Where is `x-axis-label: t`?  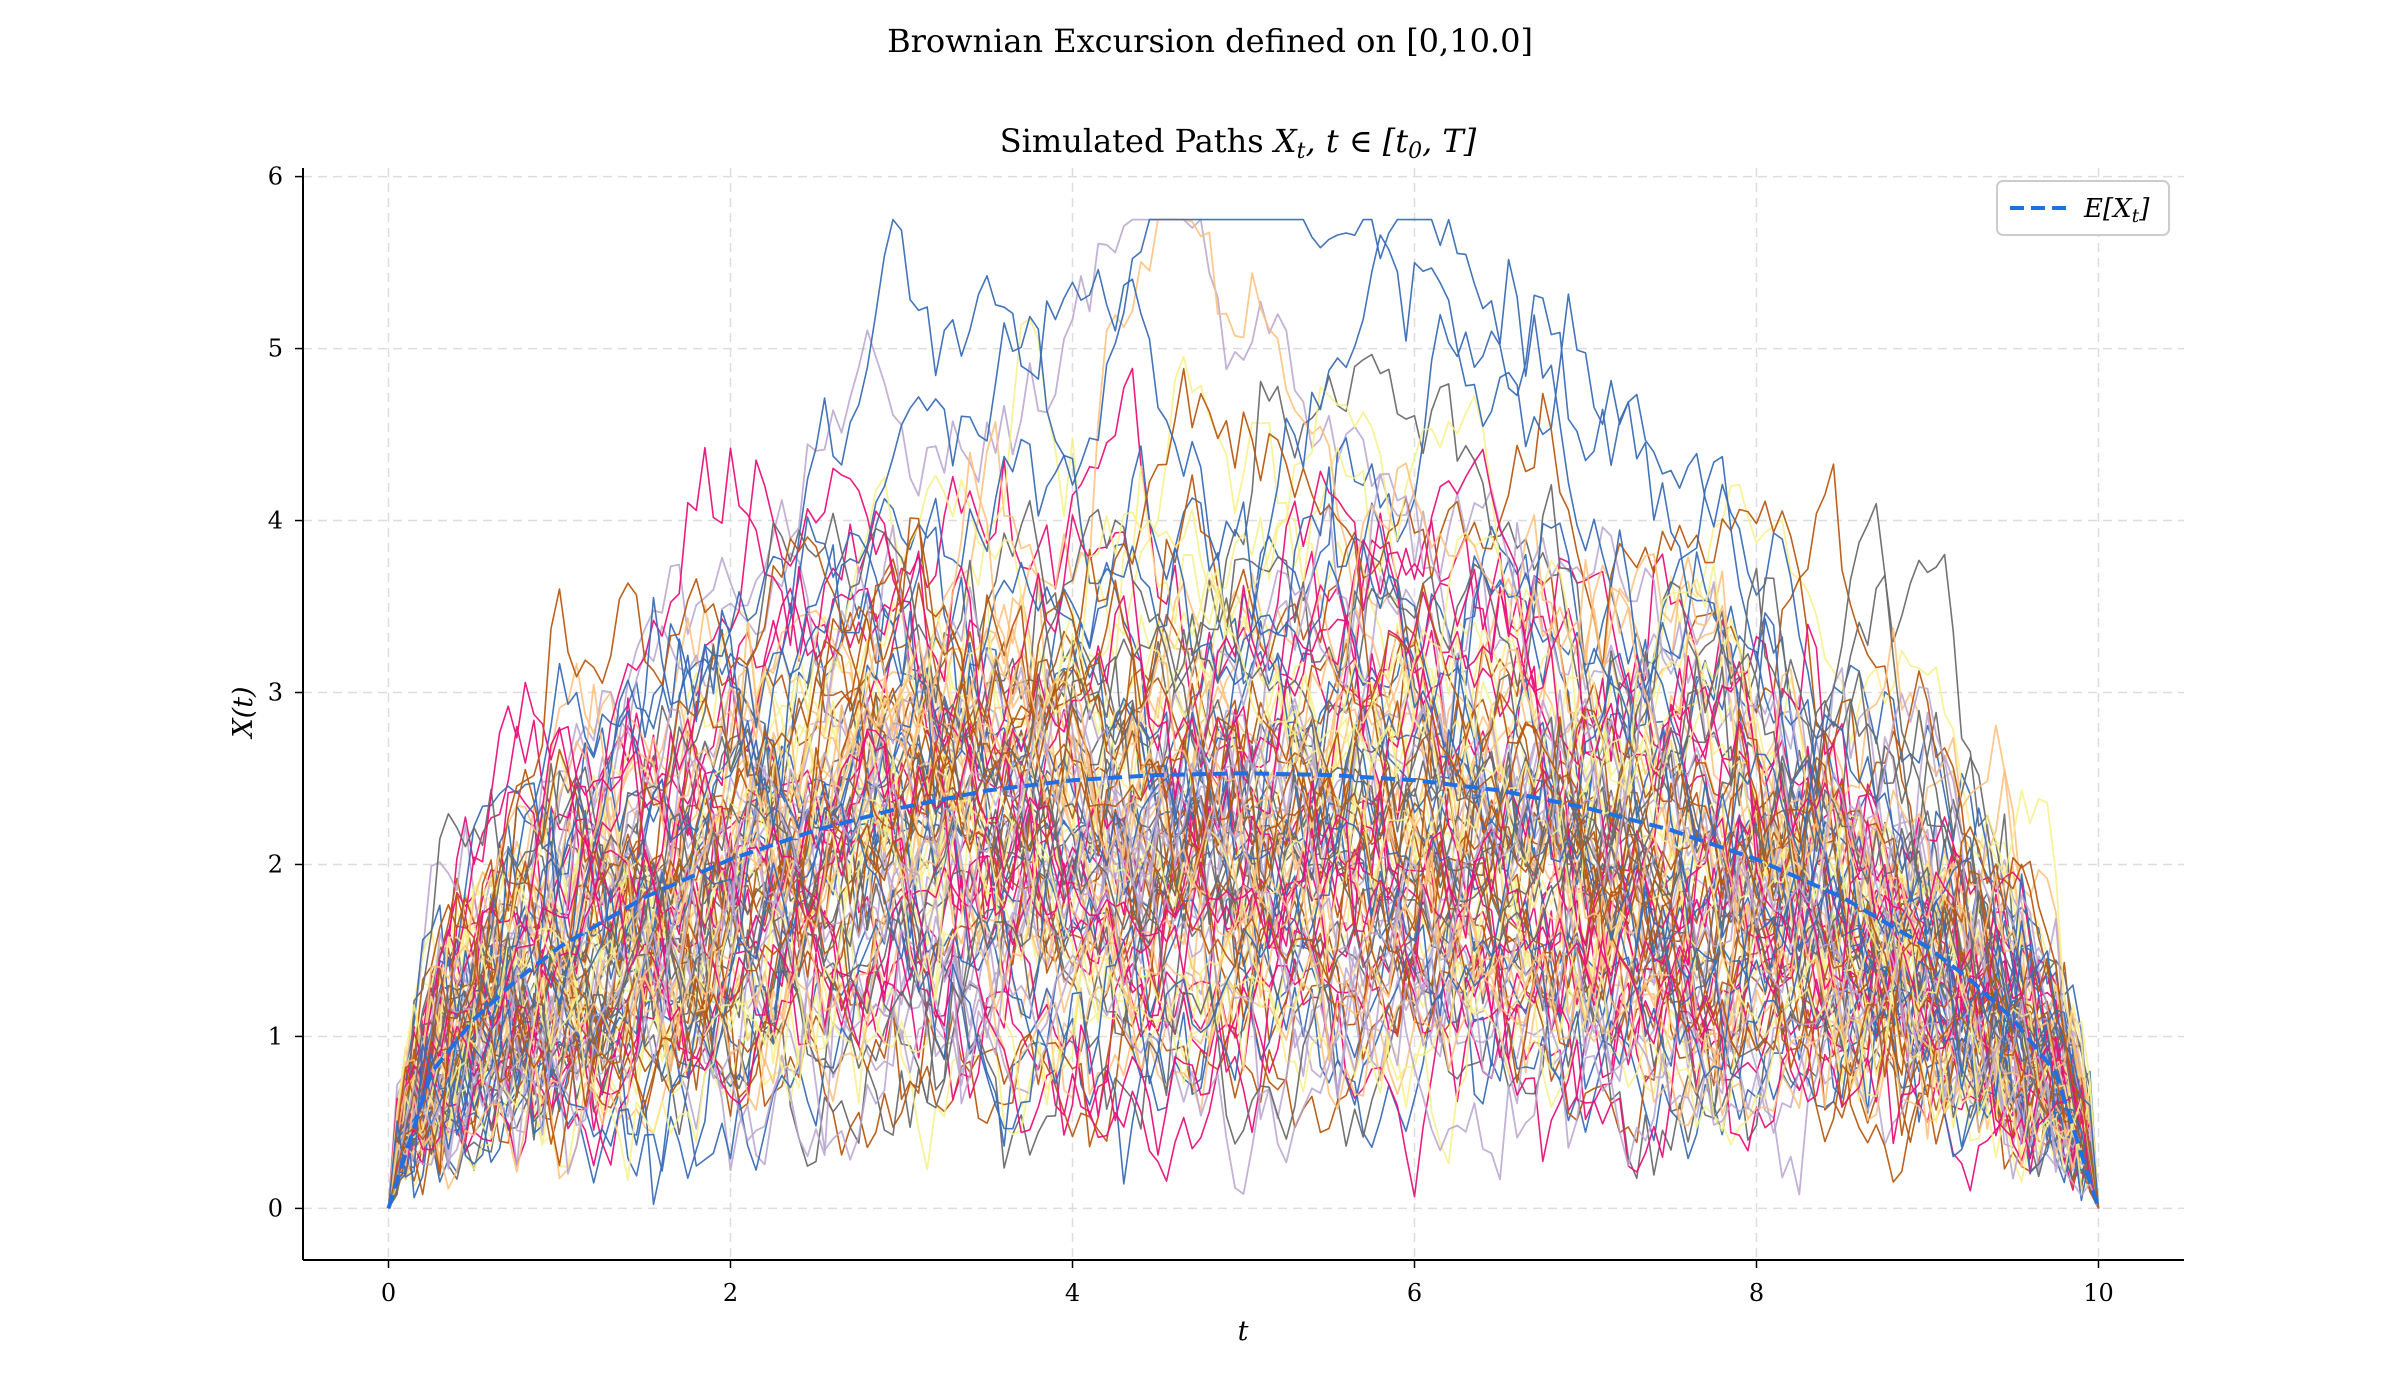 x-axis-label: t is located at coordinates (1243, 1331).